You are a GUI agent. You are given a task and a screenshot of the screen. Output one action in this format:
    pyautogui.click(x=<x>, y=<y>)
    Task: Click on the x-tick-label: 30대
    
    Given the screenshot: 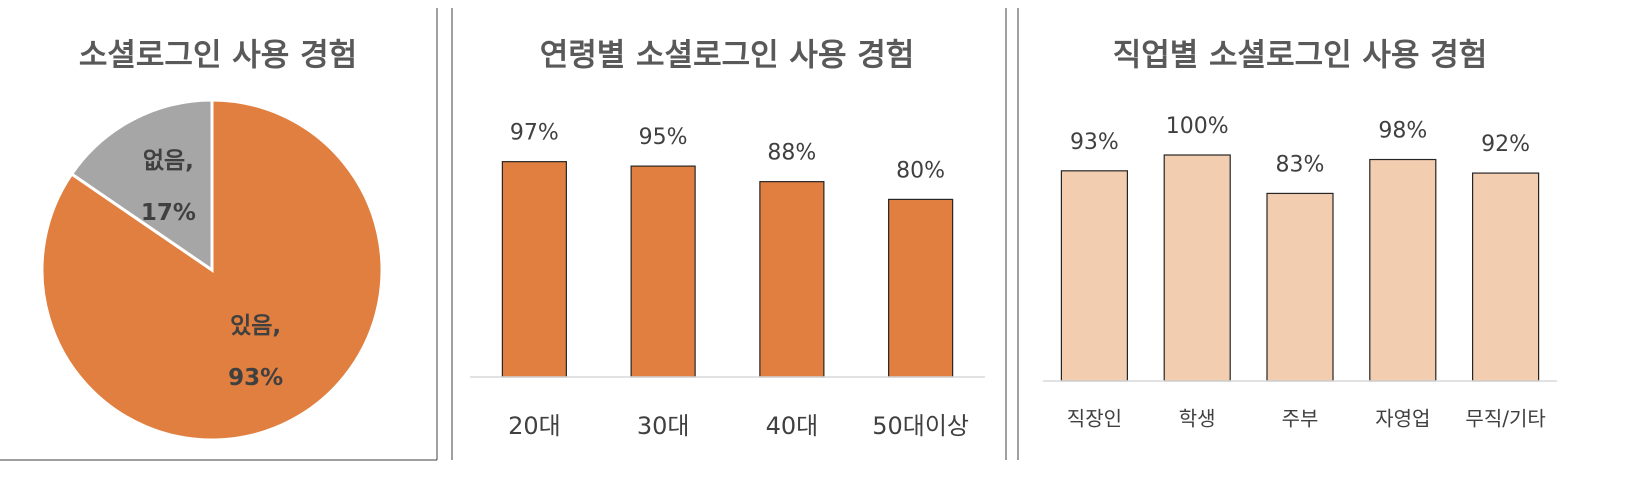 What is the action you would take?
    pyautogui.click(x=663, y=426)
    